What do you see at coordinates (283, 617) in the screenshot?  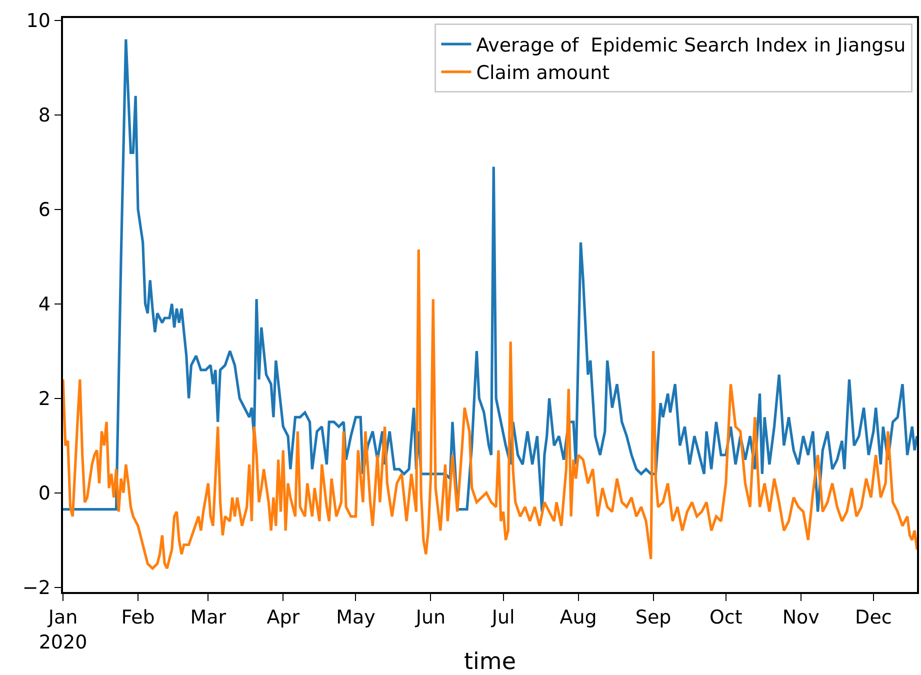 I see `x-tick-label: Apr` at bounding box center [283, 617].